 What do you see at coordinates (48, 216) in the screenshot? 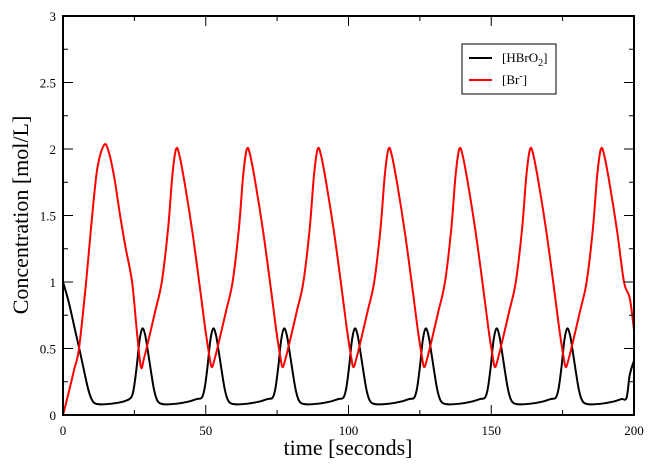
I see `y-tick-label: 1.5` at bounding box center [48, 216].